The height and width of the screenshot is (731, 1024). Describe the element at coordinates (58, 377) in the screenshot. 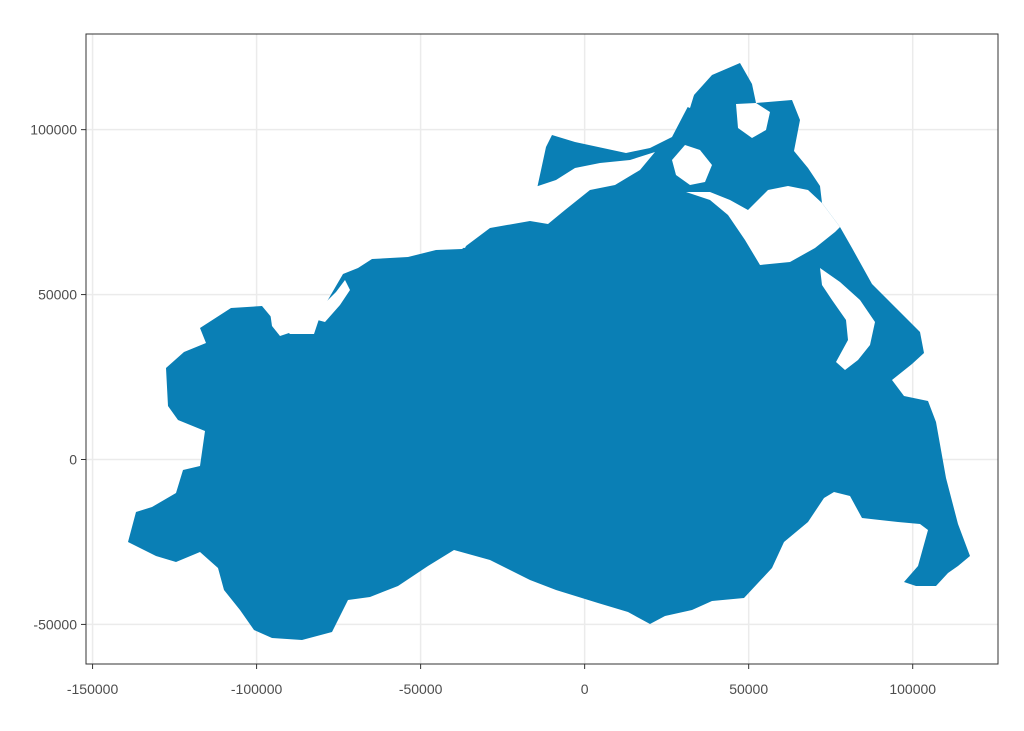

I see `y-axis: -50000 0 50000 100000` at that location.